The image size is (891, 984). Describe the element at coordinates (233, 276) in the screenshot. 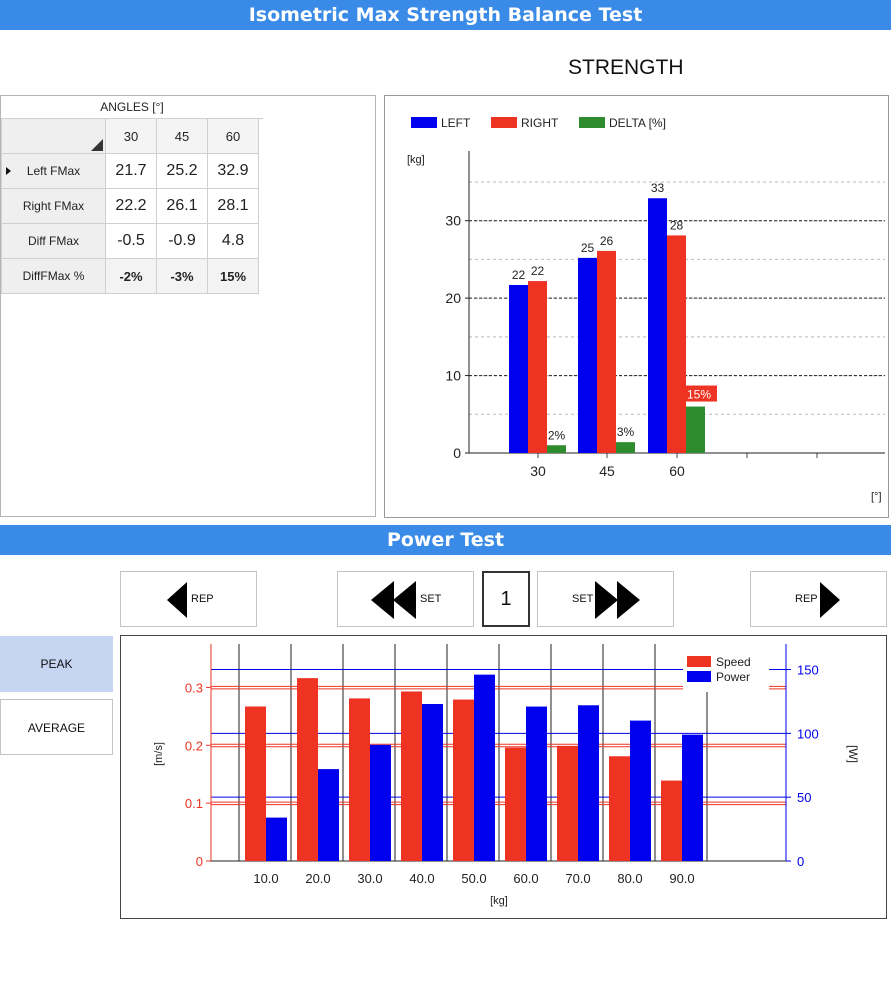

I see `table-cell: 15%` at that location.